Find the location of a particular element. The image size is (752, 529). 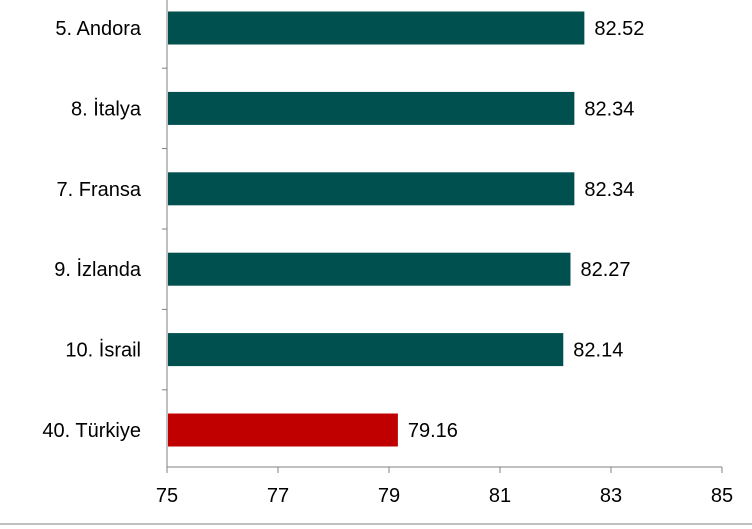

x-tick-label: 81 is located at coordinates (500, 496).